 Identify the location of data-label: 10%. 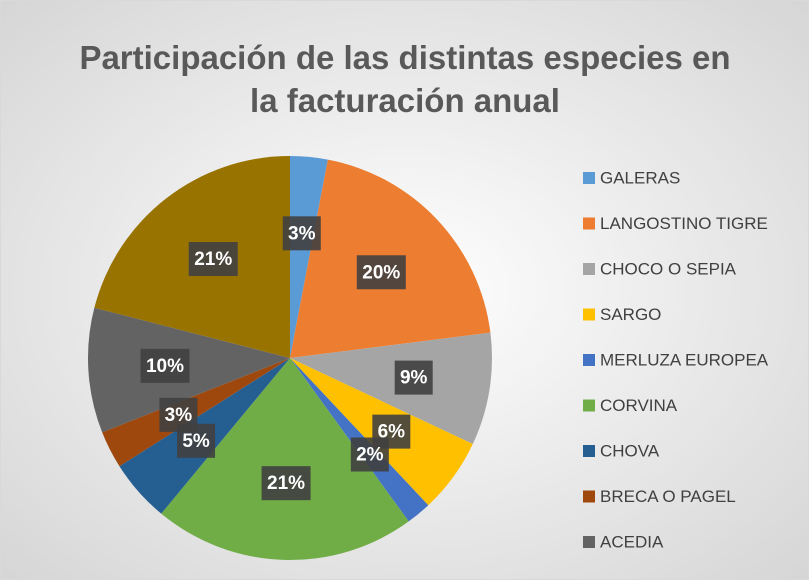
(165, 365).